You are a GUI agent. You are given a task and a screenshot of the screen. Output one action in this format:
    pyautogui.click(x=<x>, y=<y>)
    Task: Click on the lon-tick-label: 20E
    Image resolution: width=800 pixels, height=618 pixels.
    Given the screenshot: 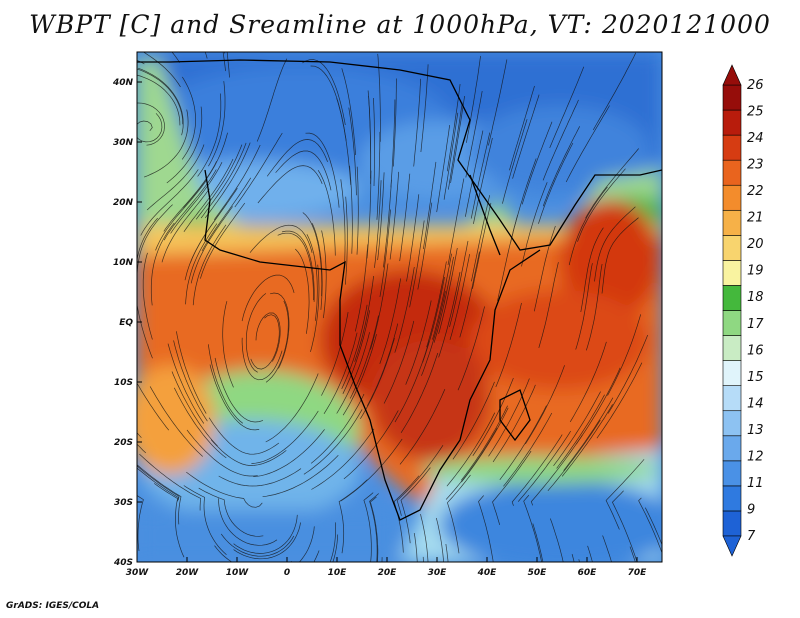 What is the action you would take?
    pyautogui.click(x=388, y=573)
    